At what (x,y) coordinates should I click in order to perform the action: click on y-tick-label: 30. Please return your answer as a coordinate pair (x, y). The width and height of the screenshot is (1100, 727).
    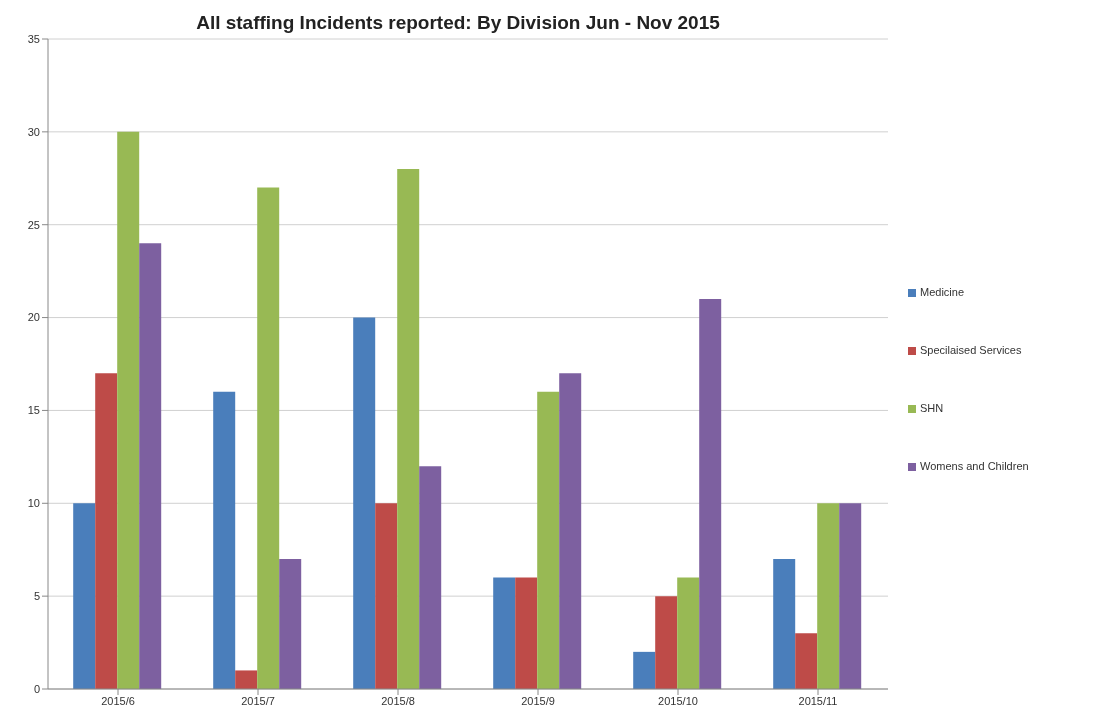
    Looking at the image, I should click on (33, 131).